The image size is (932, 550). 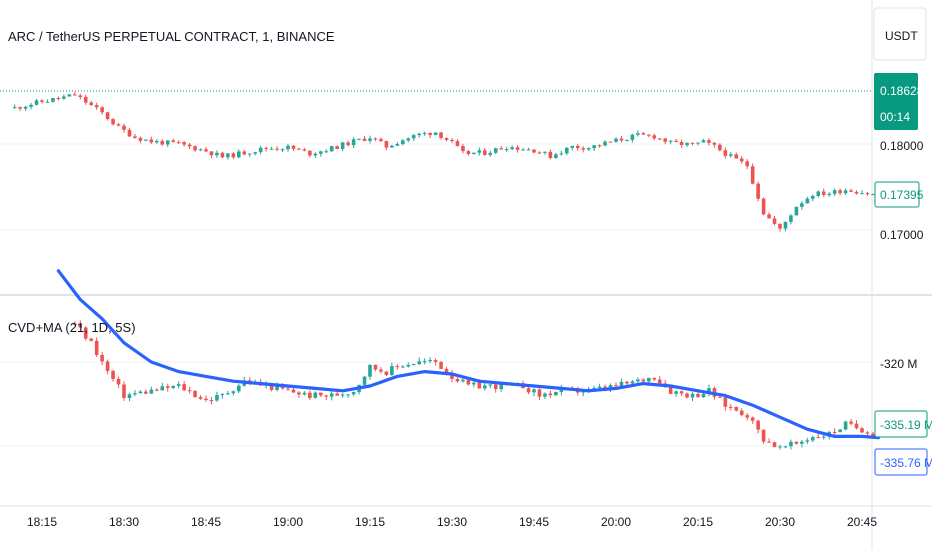 What do you see at coordinates (900, 34) in the screenshot?
I see `currency-box` at bounding box center [900, 34].